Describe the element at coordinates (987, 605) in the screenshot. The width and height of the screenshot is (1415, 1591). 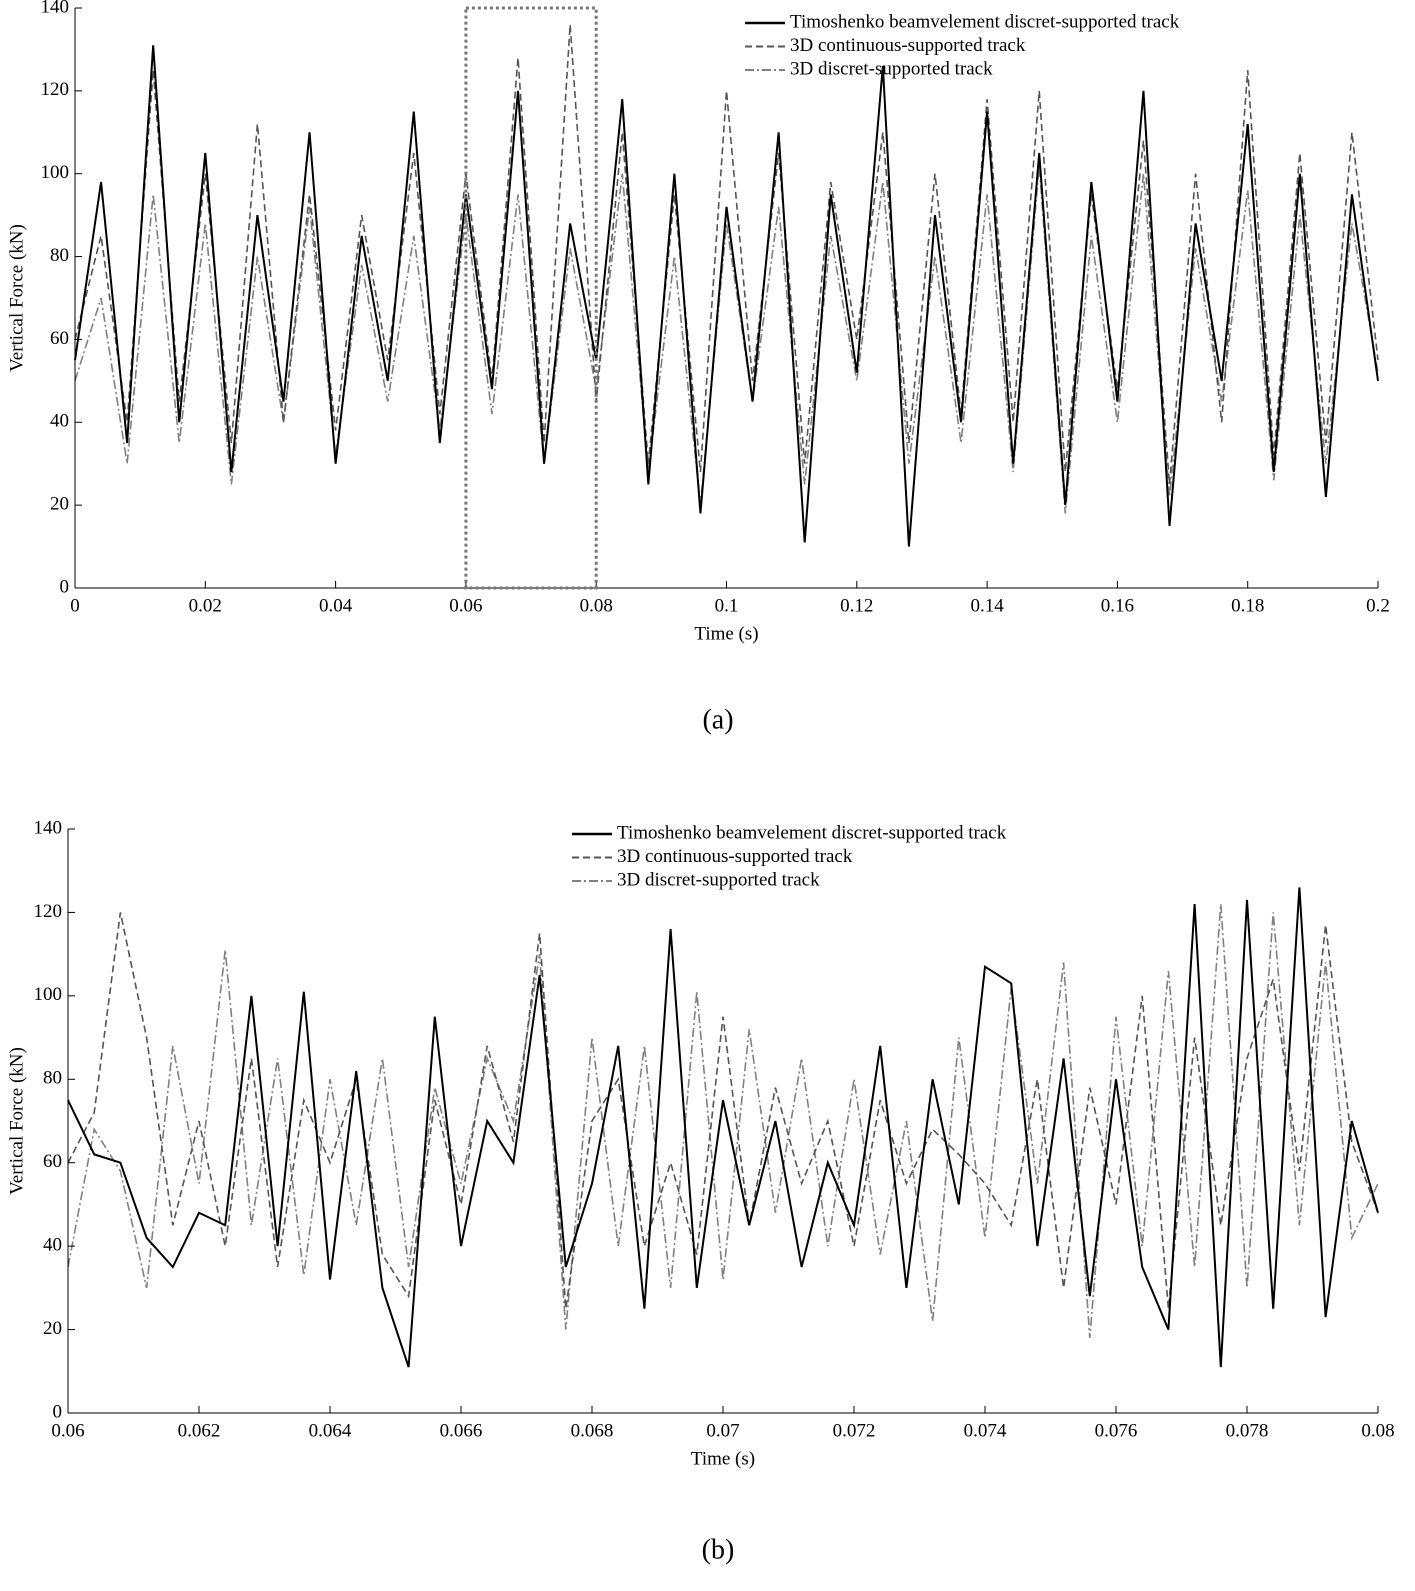
I see `x-tick-label: 0.14` at that location.